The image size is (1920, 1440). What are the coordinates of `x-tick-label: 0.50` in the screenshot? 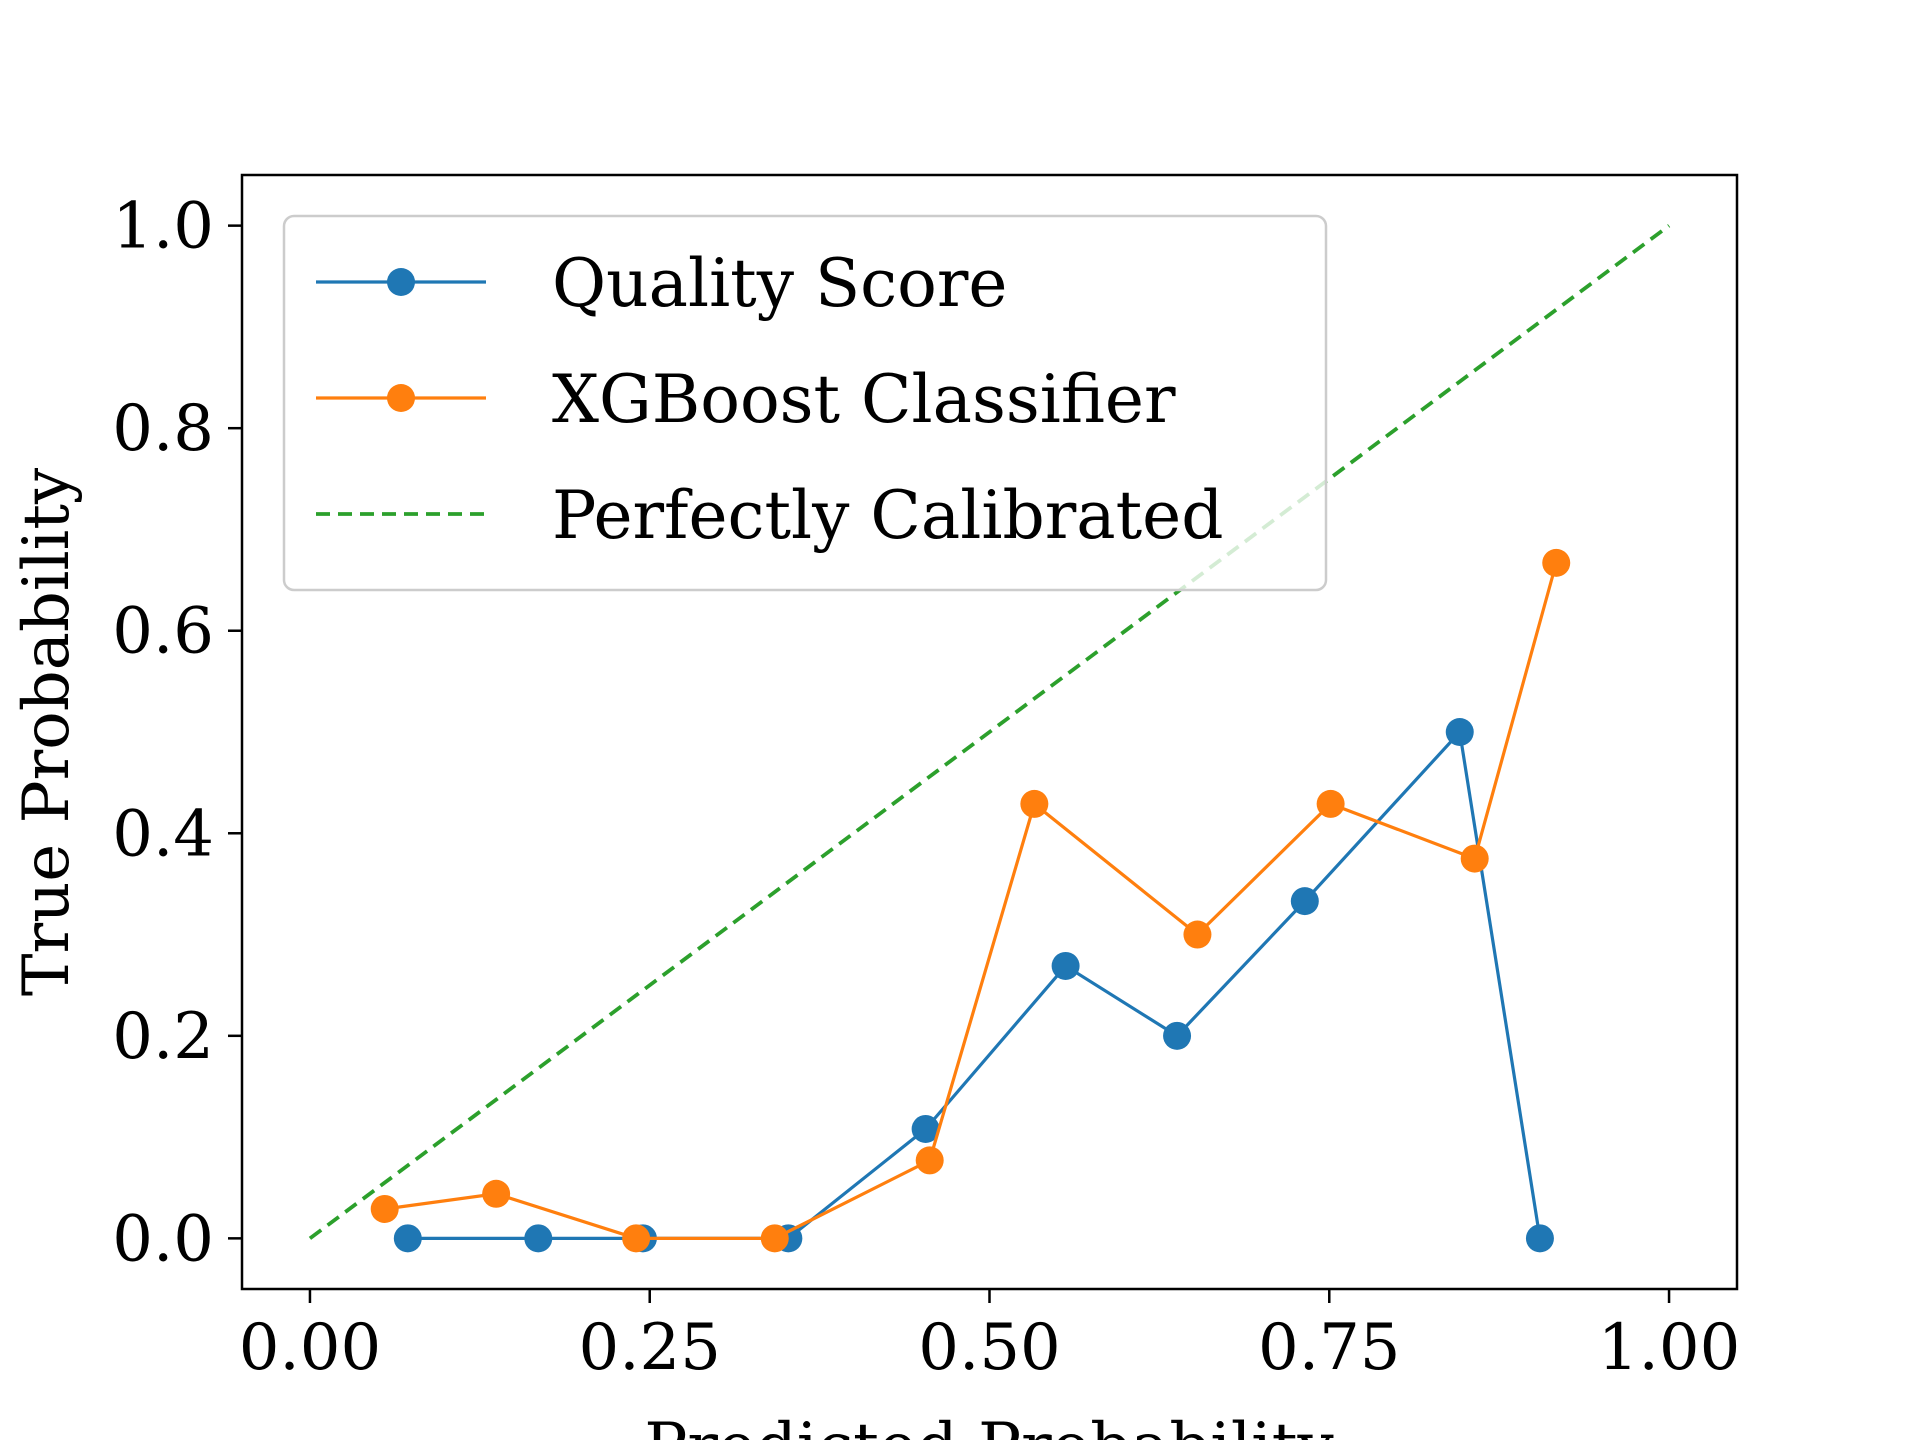 It's located at (989, 1348).